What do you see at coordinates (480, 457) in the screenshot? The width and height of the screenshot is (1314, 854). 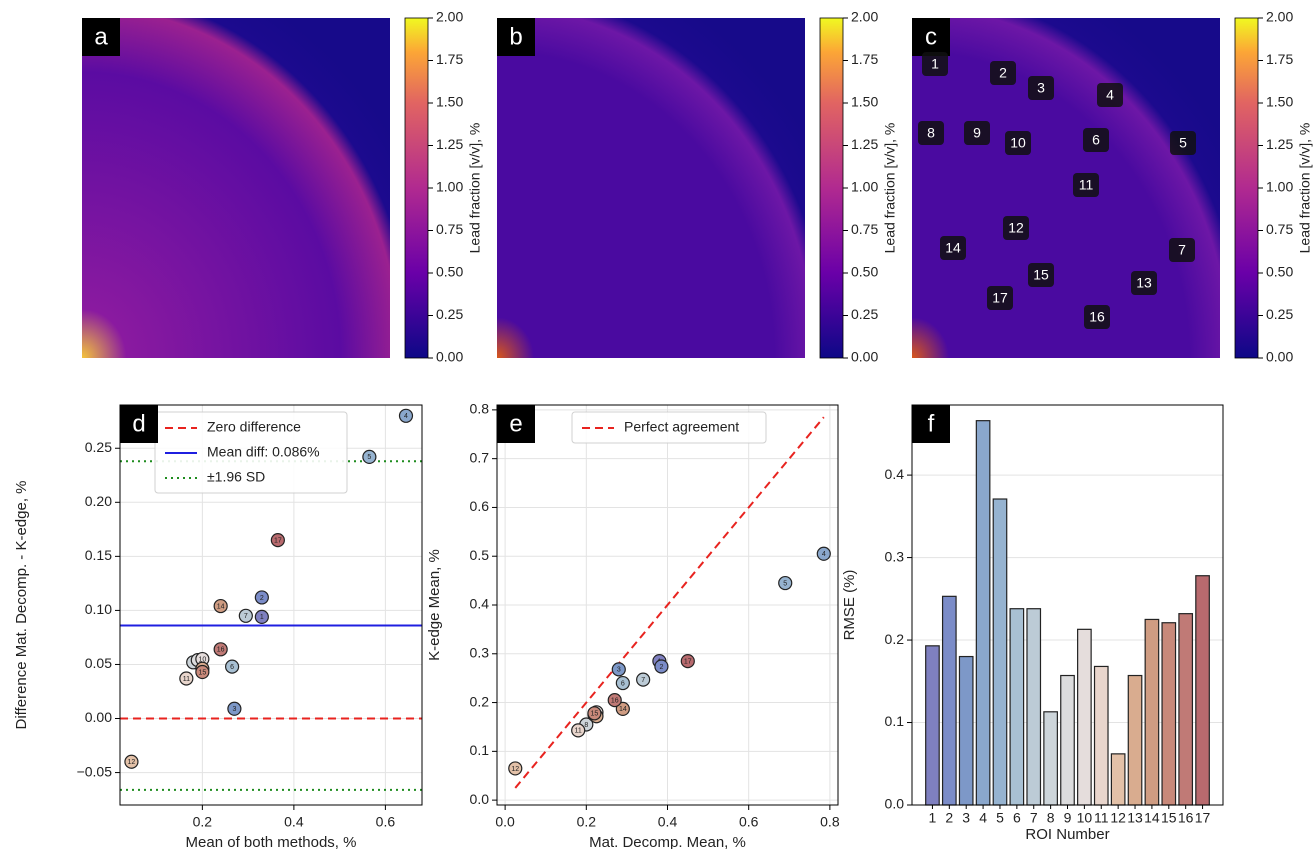 I see `y-tick-label: 0.7` at bounding box center [480, 457].